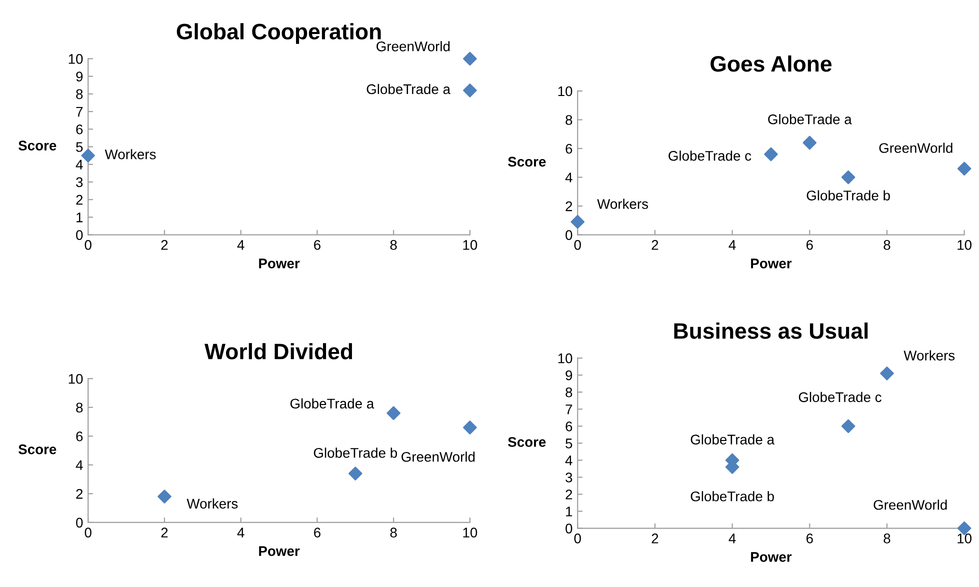 The image size is (979, 587). What do you see at coordinates (771, 63) in the screenshot?
I see `chart-title: Goes Alone` at bounding box center [771, 63].